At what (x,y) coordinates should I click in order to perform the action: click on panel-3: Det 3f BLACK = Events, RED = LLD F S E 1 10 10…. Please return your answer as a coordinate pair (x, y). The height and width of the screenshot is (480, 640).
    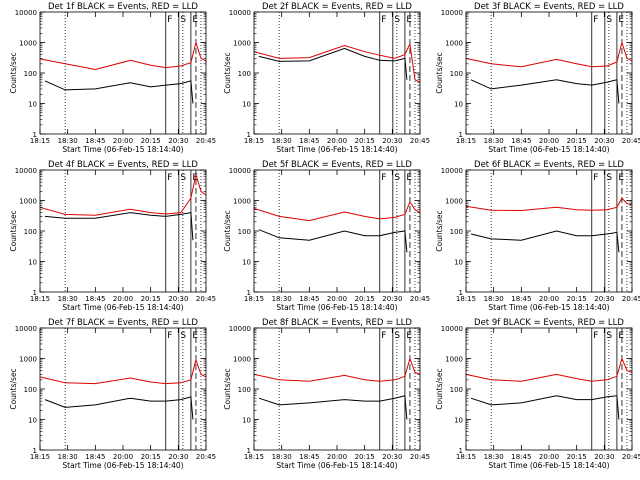
    Looking at the image, I should click on (537, 78).